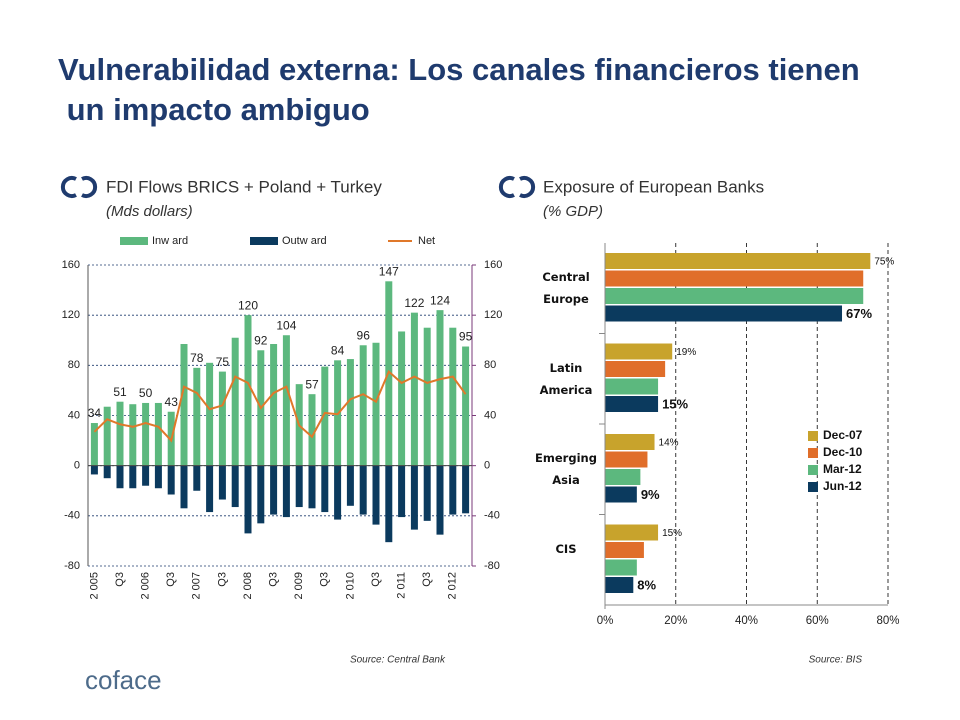  What do you see at coordinates (466, 337) in the screenshot?
I see `data-label: 95` at bounding box center [466, 337].